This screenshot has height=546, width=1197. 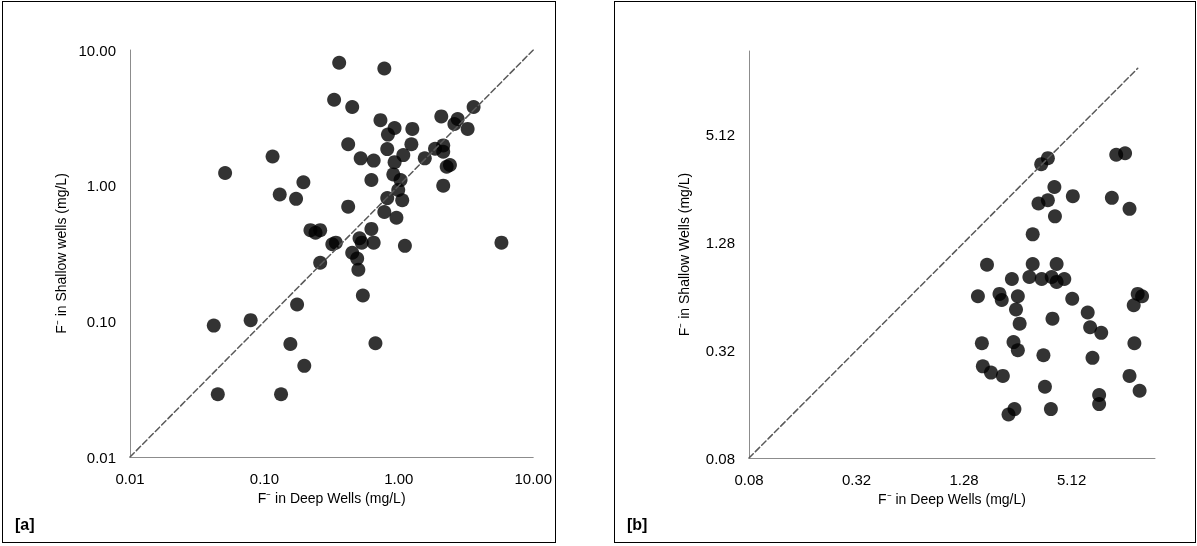 What do you see at coordinates (533, 478) in the screenshot?
I see `x-tick-label: 10.00` at bounding box center [533, 478].